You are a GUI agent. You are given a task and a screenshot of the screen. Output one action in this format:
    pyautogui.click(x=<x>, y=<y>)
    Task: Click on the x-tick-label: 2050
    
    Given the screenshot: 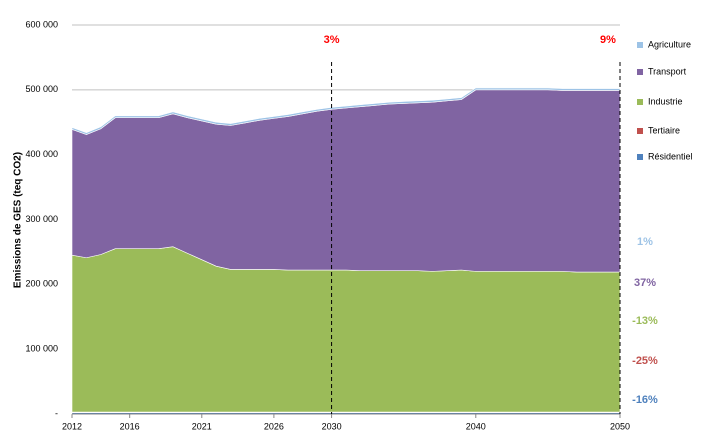 What is the action you would take?
    pyautogui.click(x=620, y=426)
    